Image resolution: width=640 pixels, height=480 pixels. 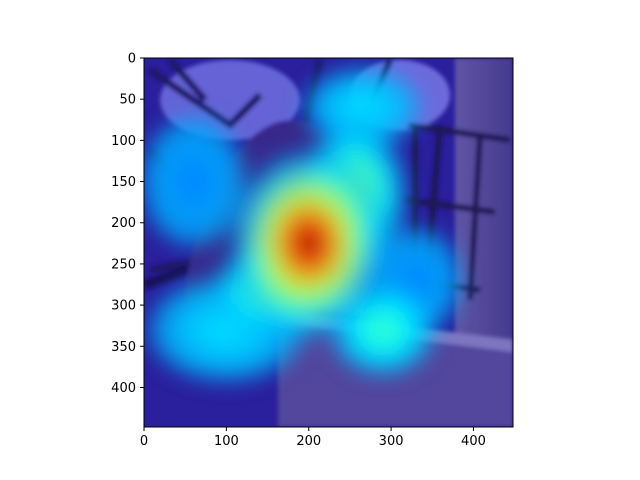 I want to click on y-tick-label: 250, so click(x=123, y=264).